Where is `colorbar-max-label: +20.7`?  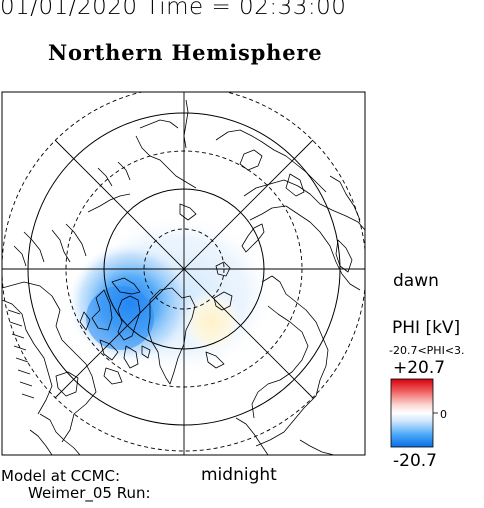 colorbar-max-label: +20.7 is located at coordinates (419, 368).